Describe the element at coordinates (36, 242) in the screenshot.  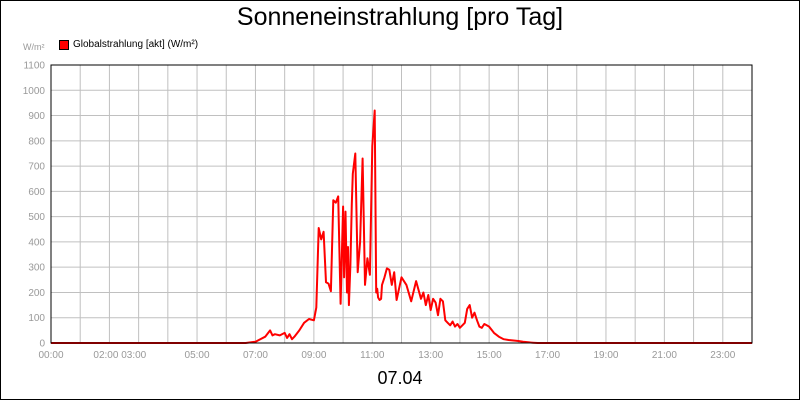
I see `y-tick-label: 400` at that location.